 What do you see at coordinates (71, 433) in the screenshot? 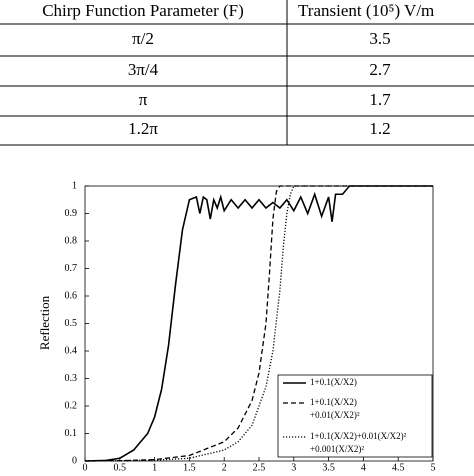
I see `y-tick-label: 0.1` at bounding box center [71, 433].